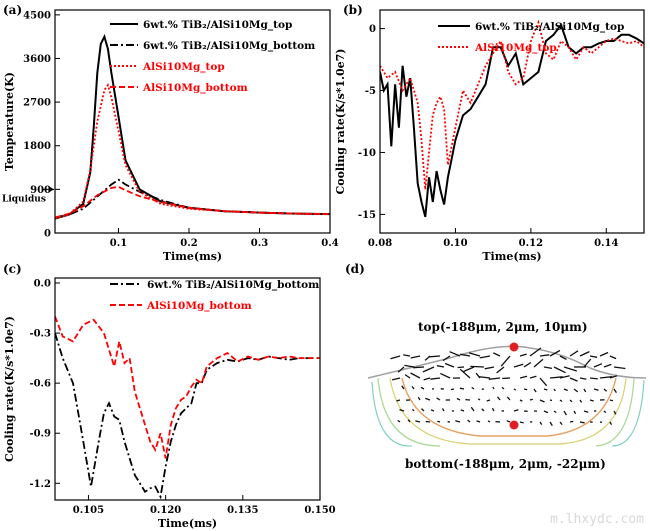 This screenshot has height=531, width=650. Describe the element at coordinates (367, 153) in the screenshot. I see `y-tick-label: -10` at that location.